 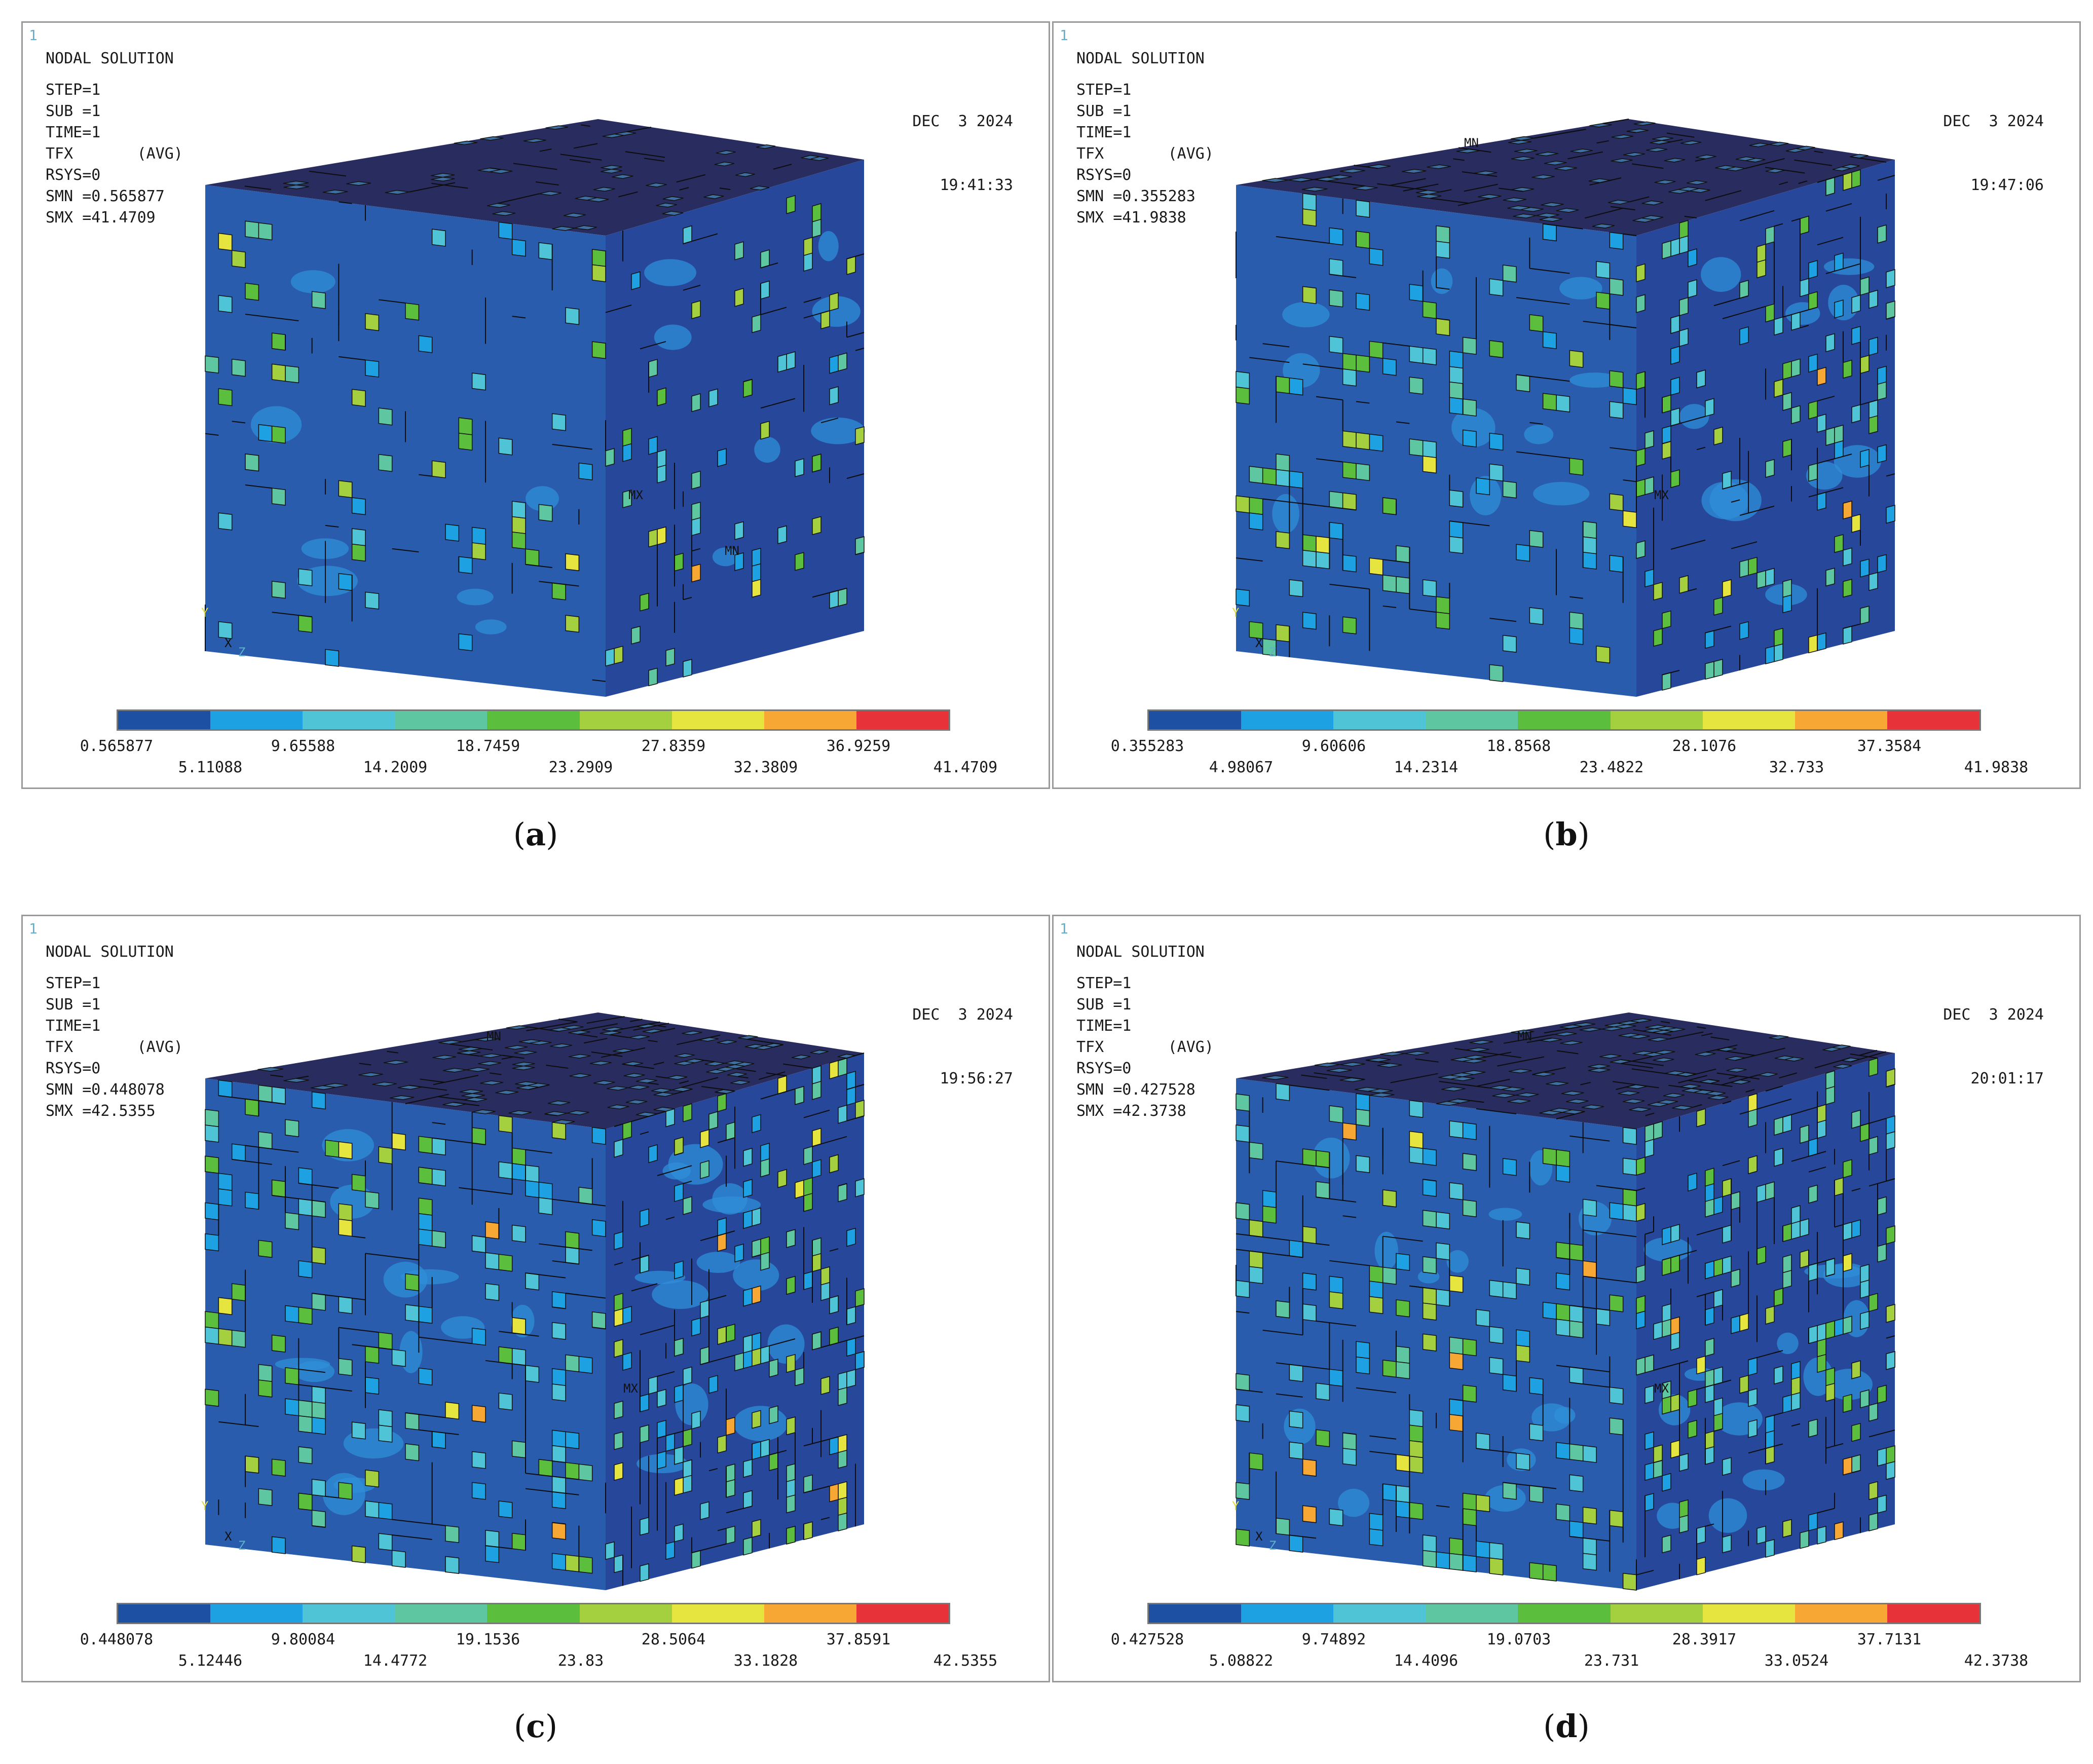 What do you see at coordinates (962, 121) in the screenshot?
I see `date-label: DEC 3 2024` at bounding box center [962, 121].